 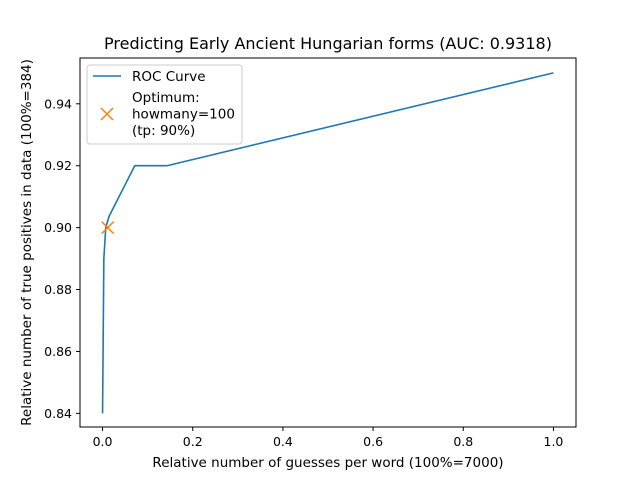 What do you see at coordinates (58, 165) in the screenshot?
I see `y-tick-label: 0.92` at bounding box center [58, 165].